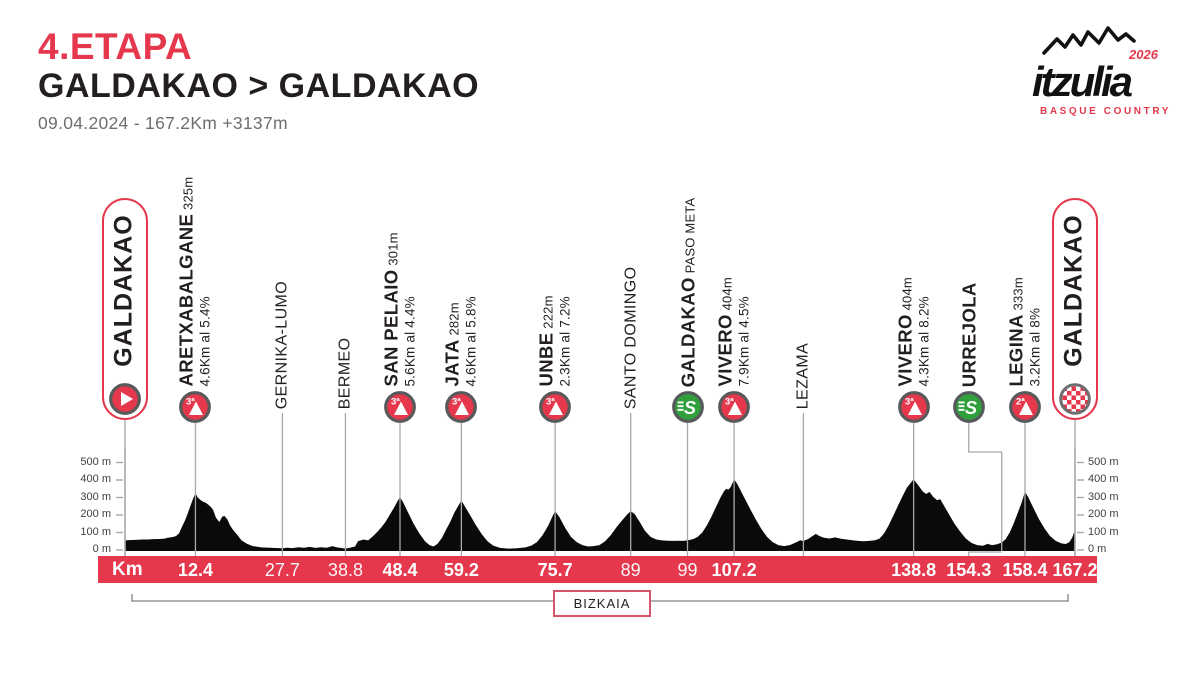 The height and width of the screenshot is (675, 1200). Describe the element at coordinates (969, 334) in the screenshot. I see `sprint-name: URREJOLA` at that location.